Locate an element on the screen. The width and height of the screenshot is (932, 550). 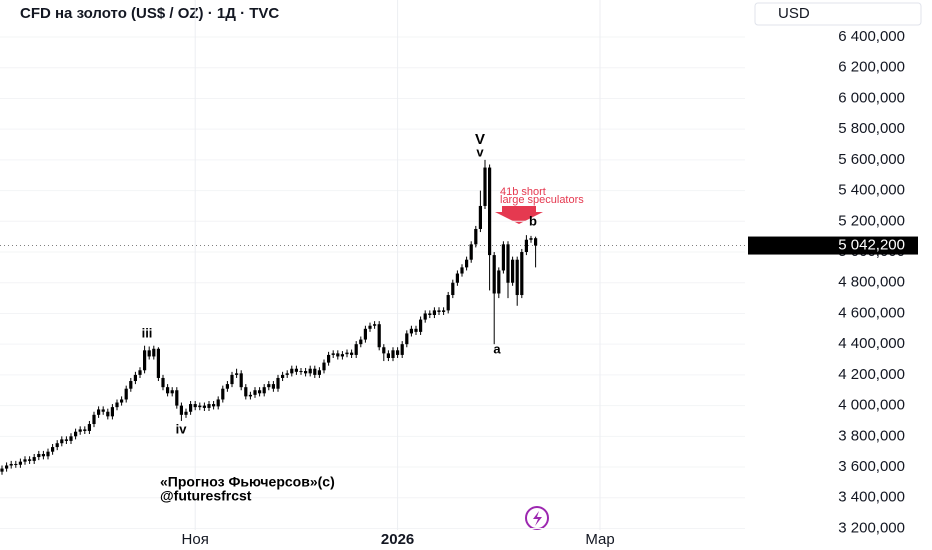
annotation: V is located at coordinates (480, 139).